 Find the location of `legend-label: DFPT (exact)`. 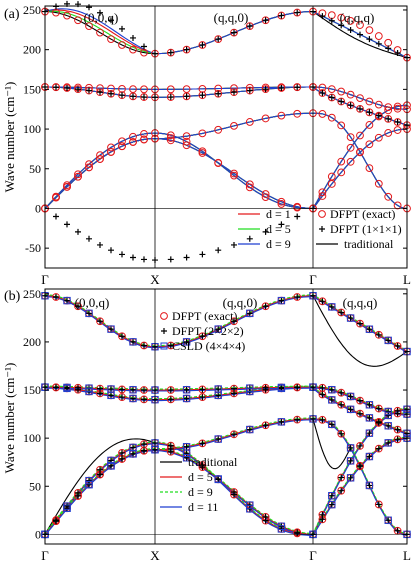

legend-label: DFPT (exact) is located at coordinates (362, 214).